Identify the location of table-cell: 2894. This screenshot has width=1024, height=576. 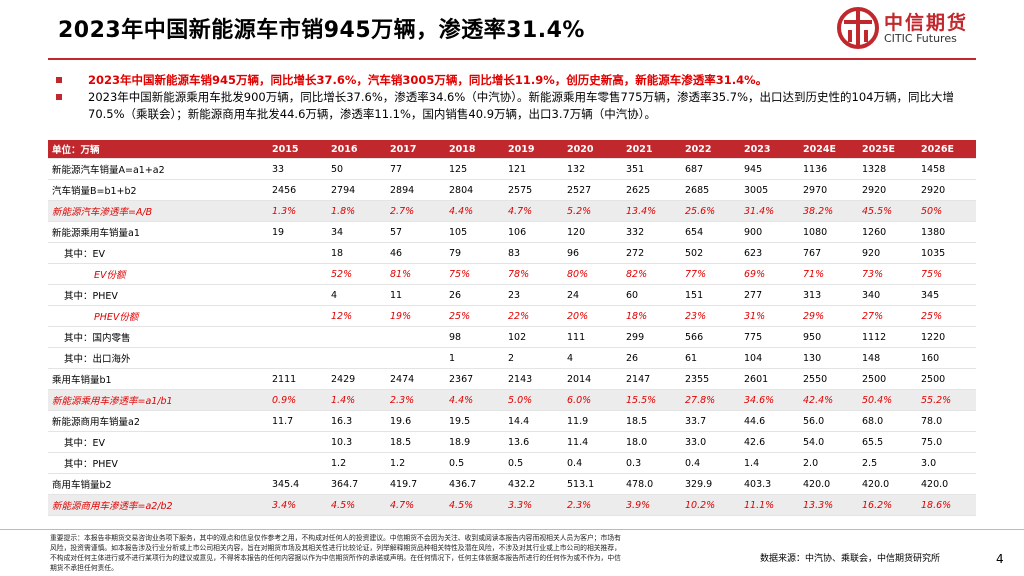
(415, 190).